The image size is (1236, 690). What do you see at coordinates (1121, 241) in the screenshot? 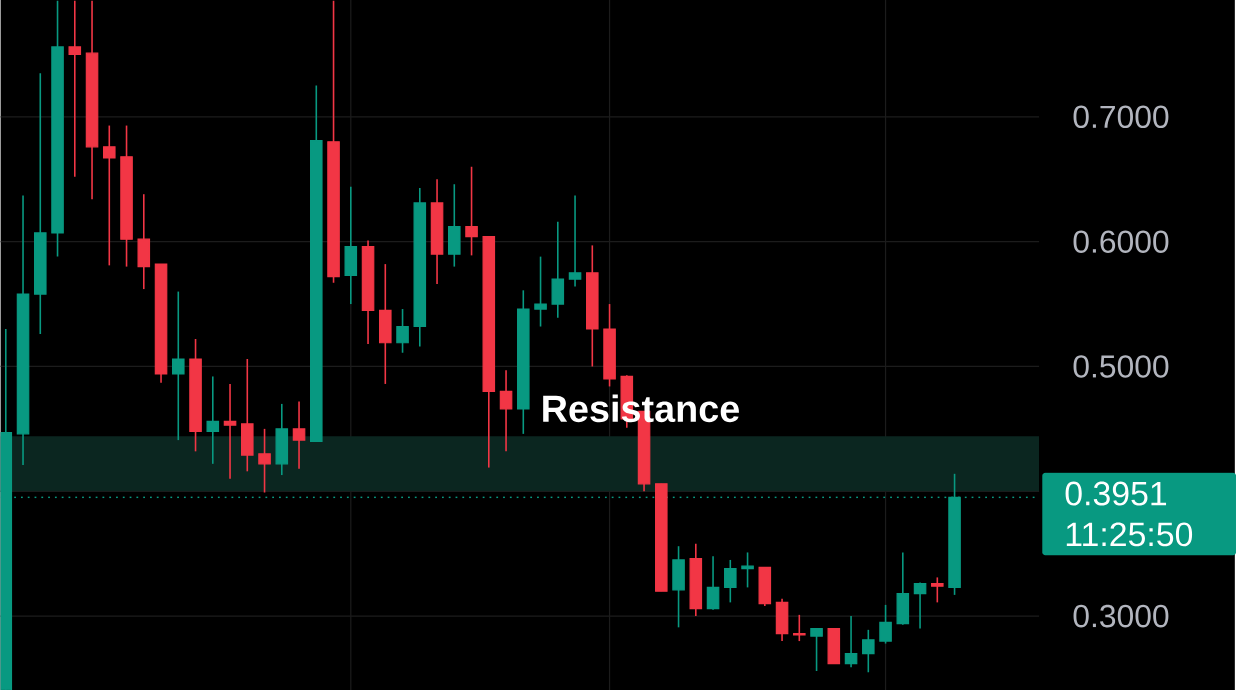
I see `y-tick-label: 0.6000` at bounding box center [1121, 241].